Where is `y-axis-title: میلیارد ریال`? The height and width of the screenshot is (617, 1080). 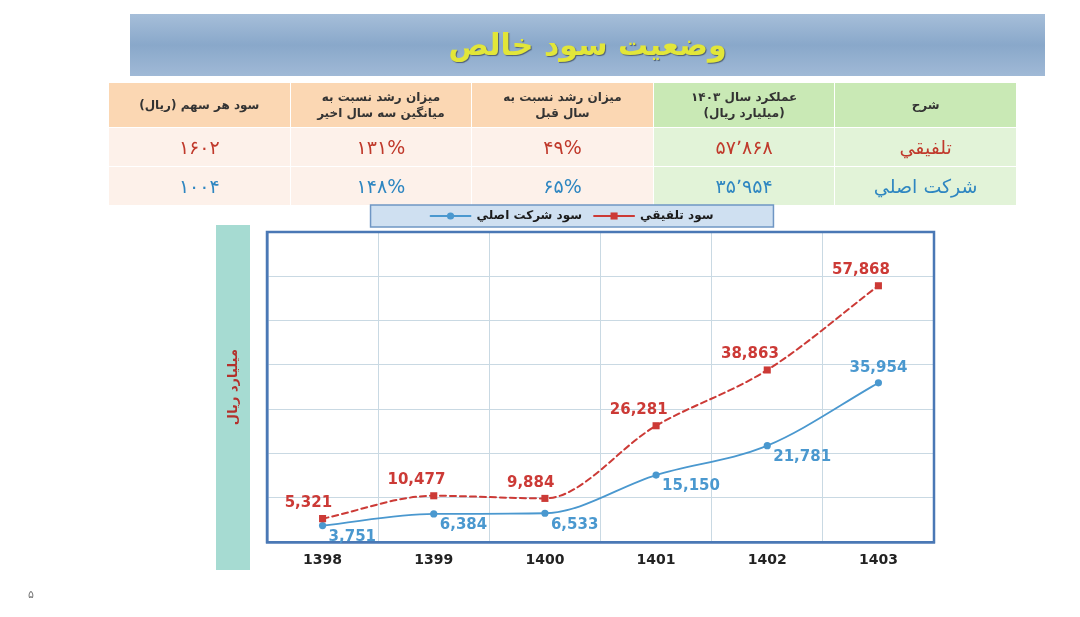 y-axis-title: میلیارد ریال is located at coordinates (233, 387).